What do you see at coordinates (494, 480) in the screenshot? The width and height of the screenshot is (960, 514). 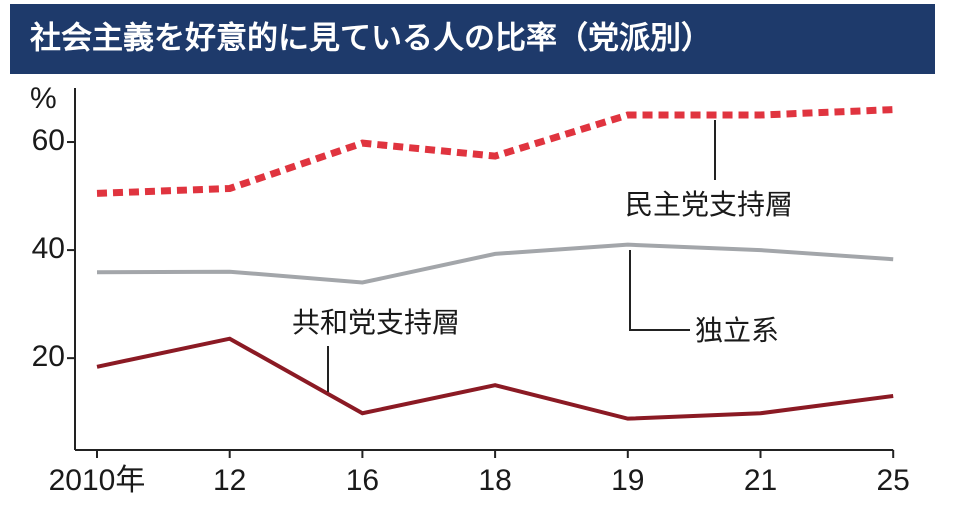 I see `x-tick-label: 18` at bounding box center [494, 480].